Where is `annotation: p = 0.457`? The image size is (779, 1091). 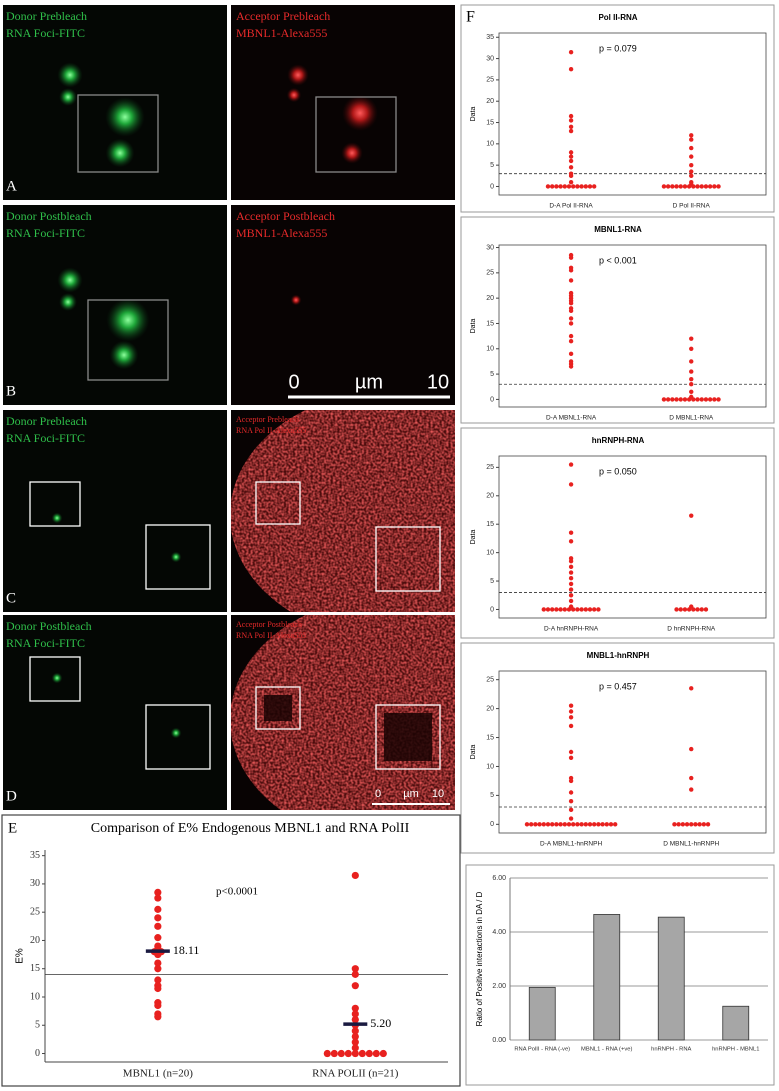
annotation: p = 0.457 is located at coordinates (618, 686).